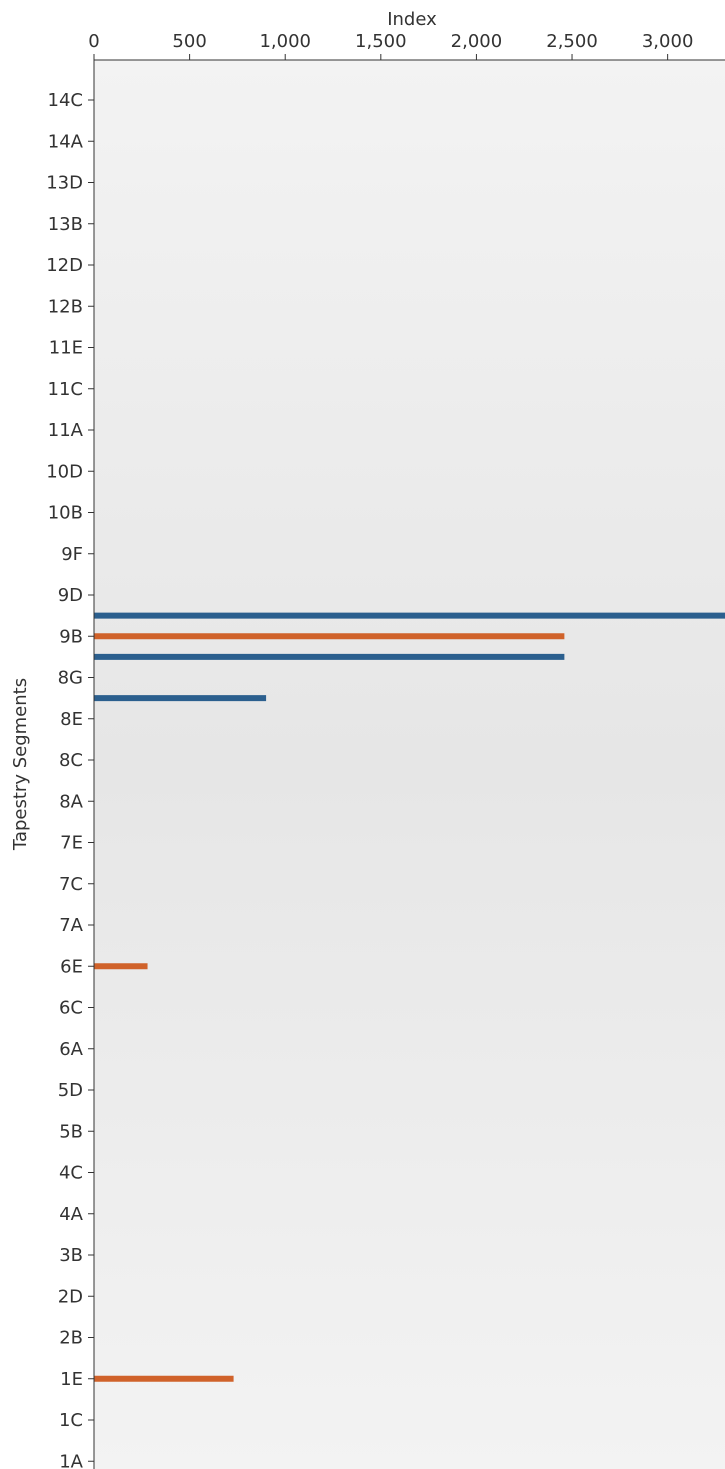 The image size is (725, 1469). What do you see at coordinates (71, 925) in the screenshot?
I see `y-tick-label: 7A` at bounding box center [71, 925].